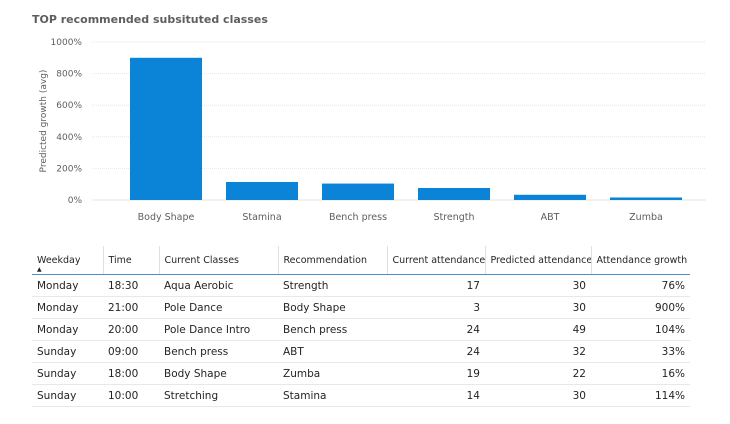  What do you see at coordinates (166, 217) in the screenshot?
I see `x-tick-label: Body Shape` at bounding box center [166, 217].